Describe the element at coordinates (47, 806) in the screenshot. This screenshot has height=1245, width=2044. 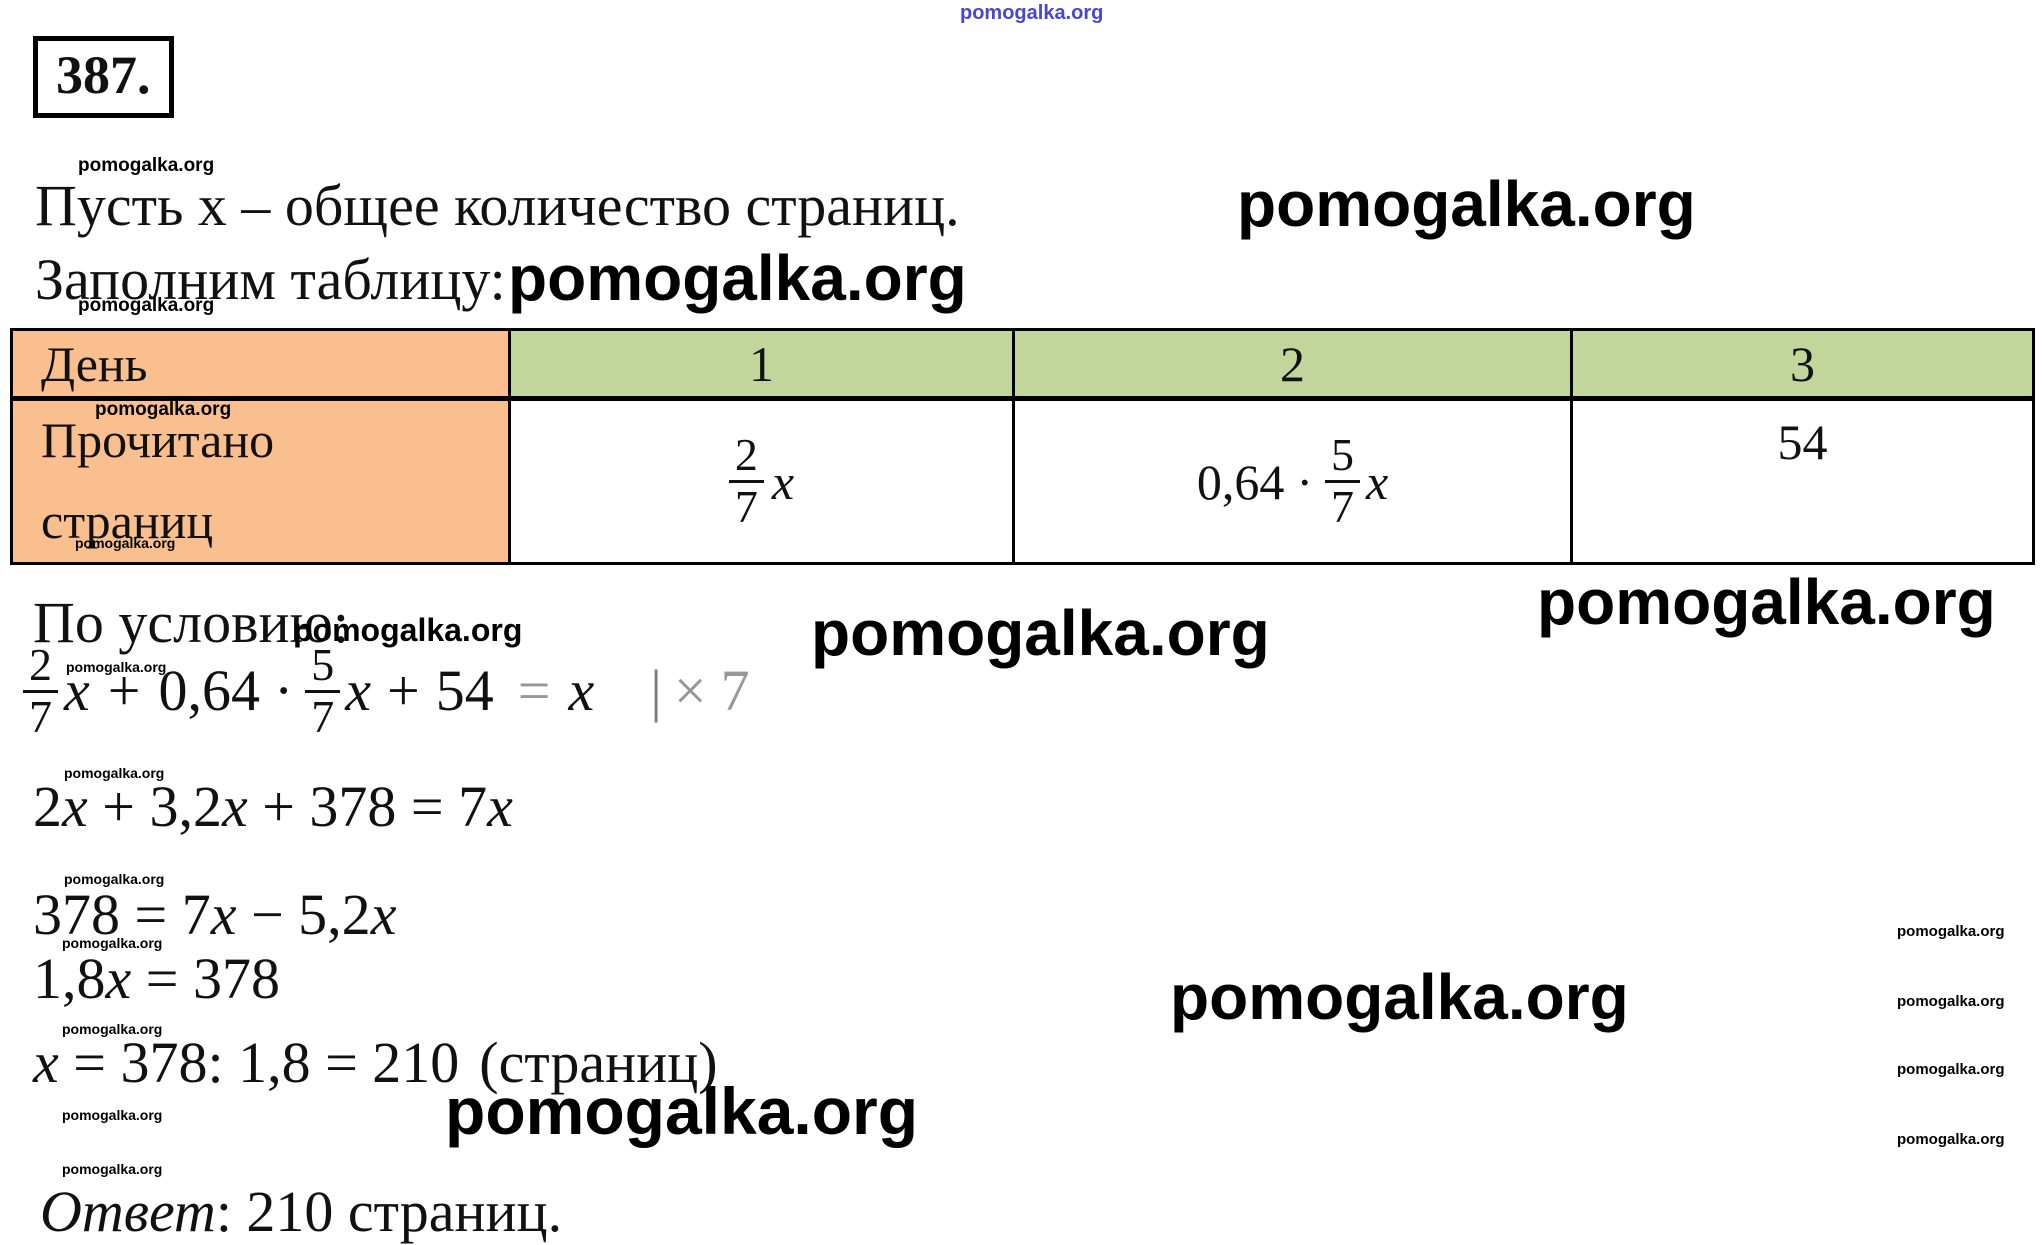
I see `eq2-part: 2` at that location.